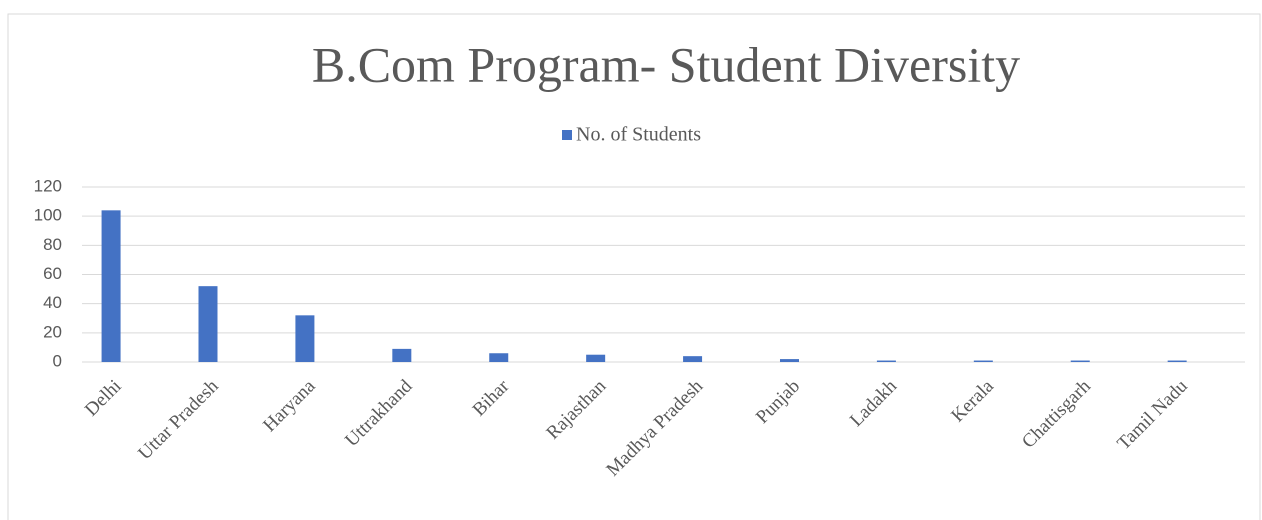 The image size is (1262, 520). What do you see at coordinates (57, 360) in the screenshot?
I see `y-tick-label: 0` at bounding box center [57, 360].